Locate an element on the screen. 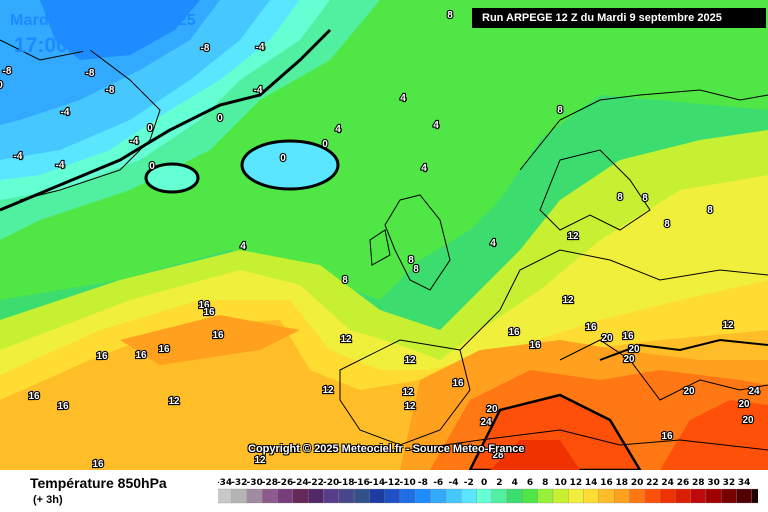 The width and height of the screenshot is (768, 512). legend-tick-label: 28 is located at coordinates (698, 483).